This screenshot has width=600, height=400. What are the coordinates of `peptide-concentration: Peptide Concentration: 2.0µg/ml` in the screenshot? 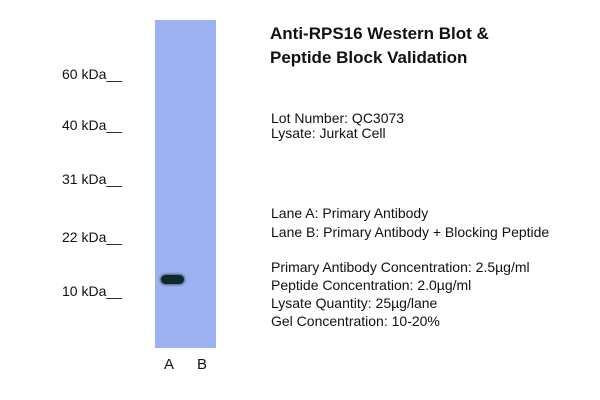 It's located at (371, 285).